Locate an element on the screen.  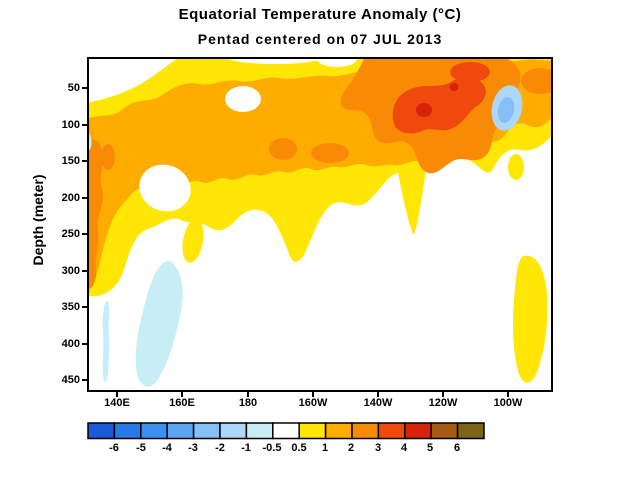
y-tick-label: 350 is located at coordinates (70, 307).